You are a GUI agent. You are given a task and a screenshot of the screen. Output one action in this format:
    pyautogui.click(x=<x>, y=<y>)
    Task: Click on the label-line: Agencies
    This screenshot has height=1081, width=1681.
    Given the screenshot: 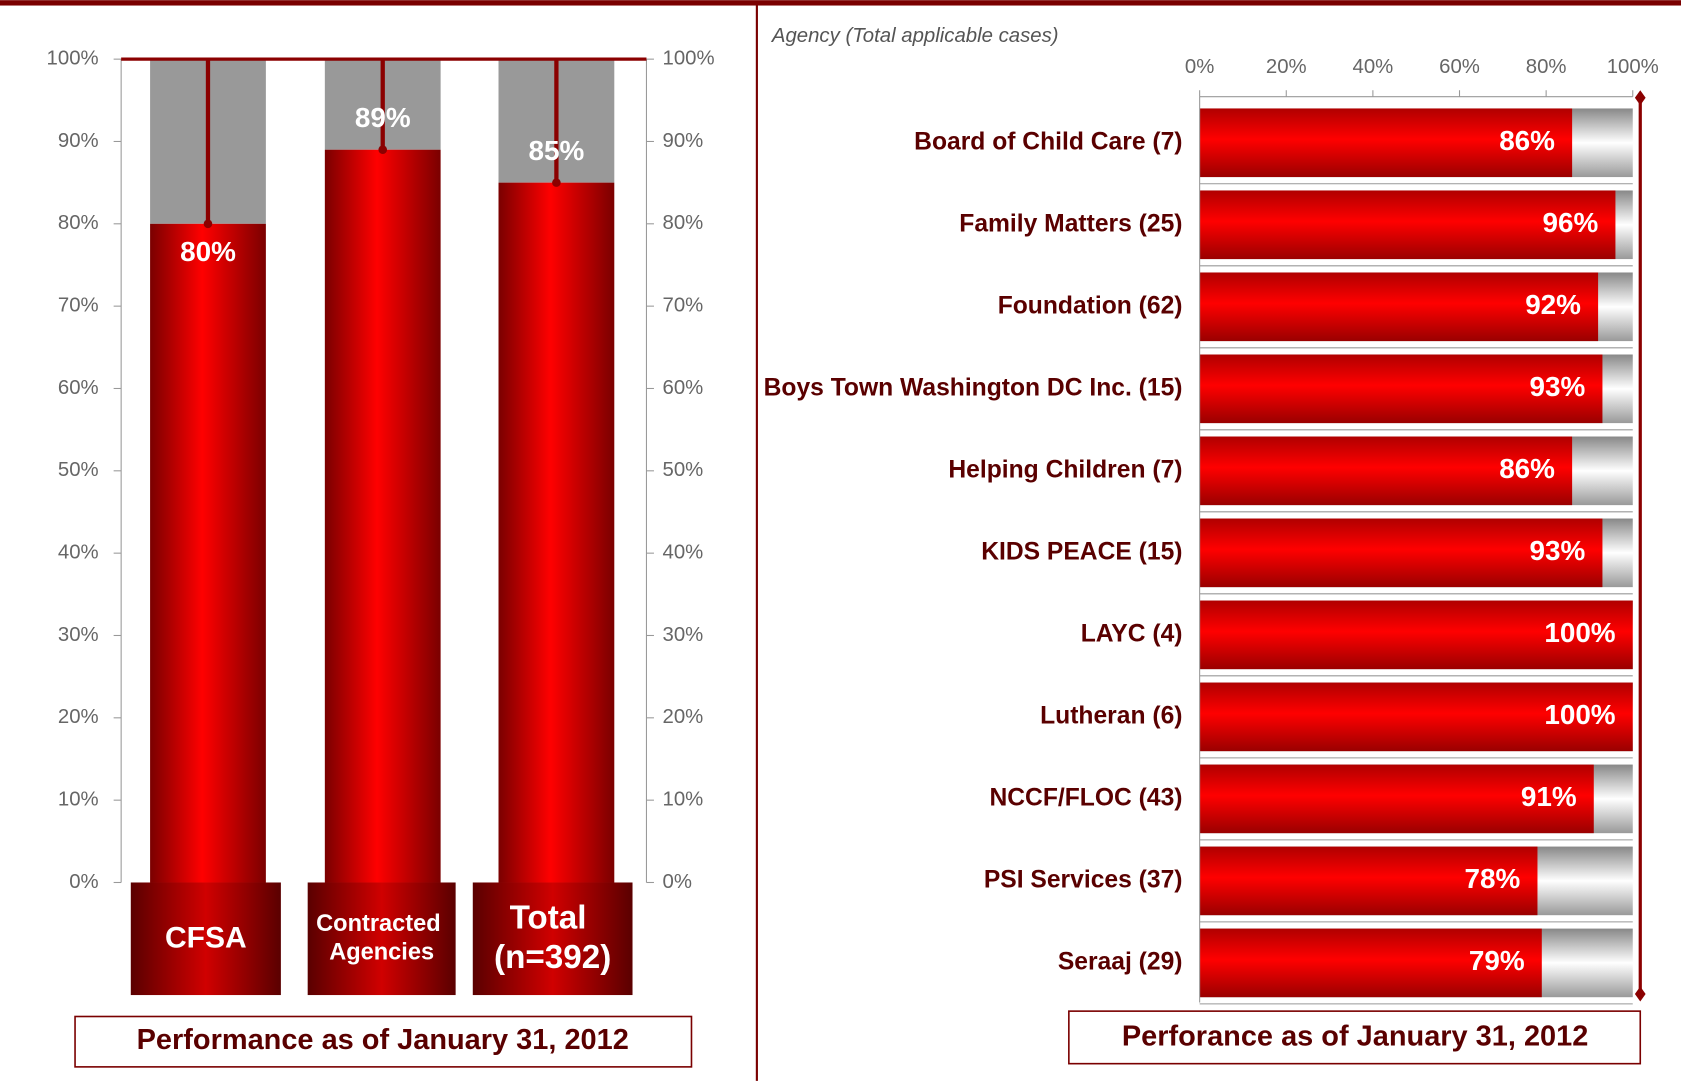 What is the action you would take?
    pyautogui.click(x=381, y=952)
    